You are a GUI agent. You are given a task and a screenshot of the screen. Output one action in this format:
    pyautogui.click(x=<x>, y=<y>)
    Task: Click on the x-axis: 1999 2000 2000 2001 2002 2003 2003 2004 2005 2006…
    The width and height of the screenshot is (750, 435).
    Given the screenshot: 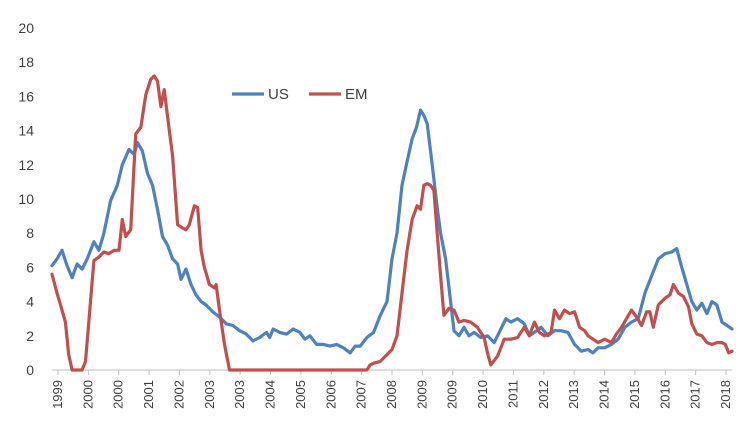 What is the action you would take?
    pyautogui.click(x=391, y=389)
    